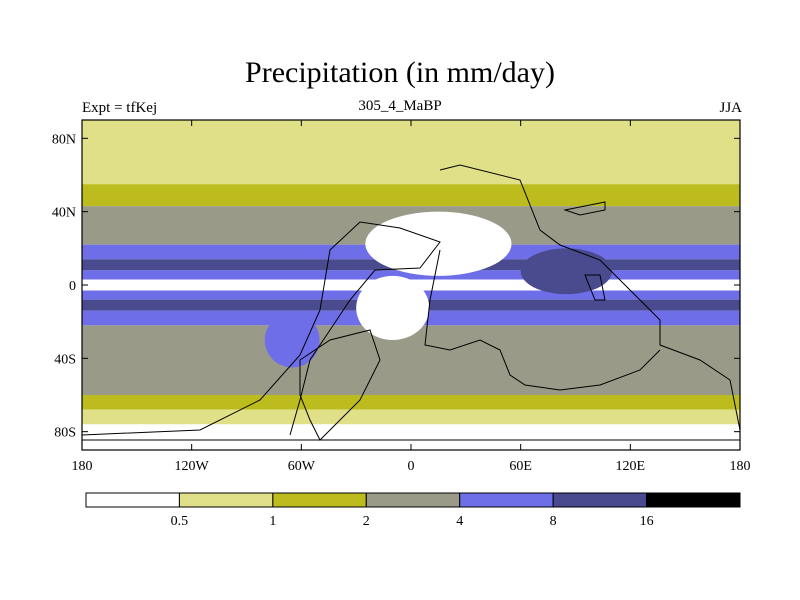 Image resolution: width=800 pixels, height=600 pixels. I want to click on x-tick-label: 120E, so click(631, 466).